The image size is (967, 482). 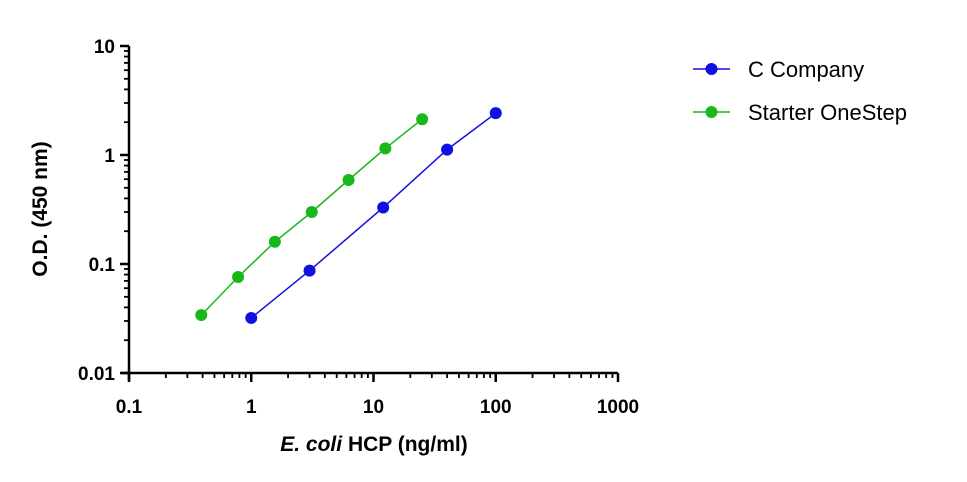 I want to click on x-tick-label: 1000, so click(x=618, y=407).